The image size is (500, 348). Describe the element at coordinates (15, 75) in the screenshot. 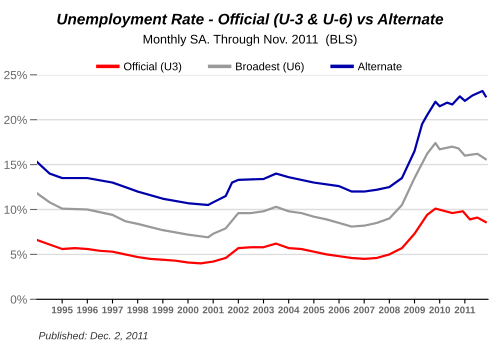

I see `y-tick-label: 25%` at that location.